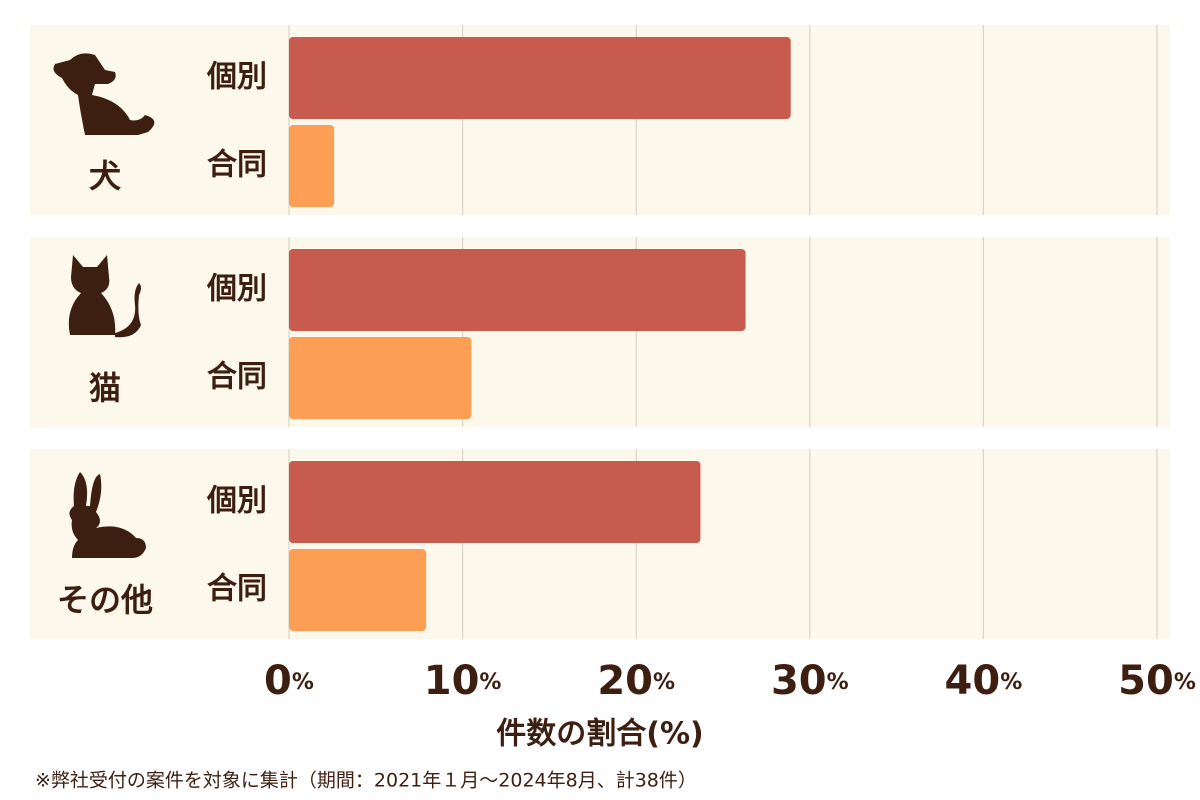  What do you see at coordinates (1157, 681) in the screenshot?
I see `x-tick-label: 50%` at bounding box center [1157, 681].